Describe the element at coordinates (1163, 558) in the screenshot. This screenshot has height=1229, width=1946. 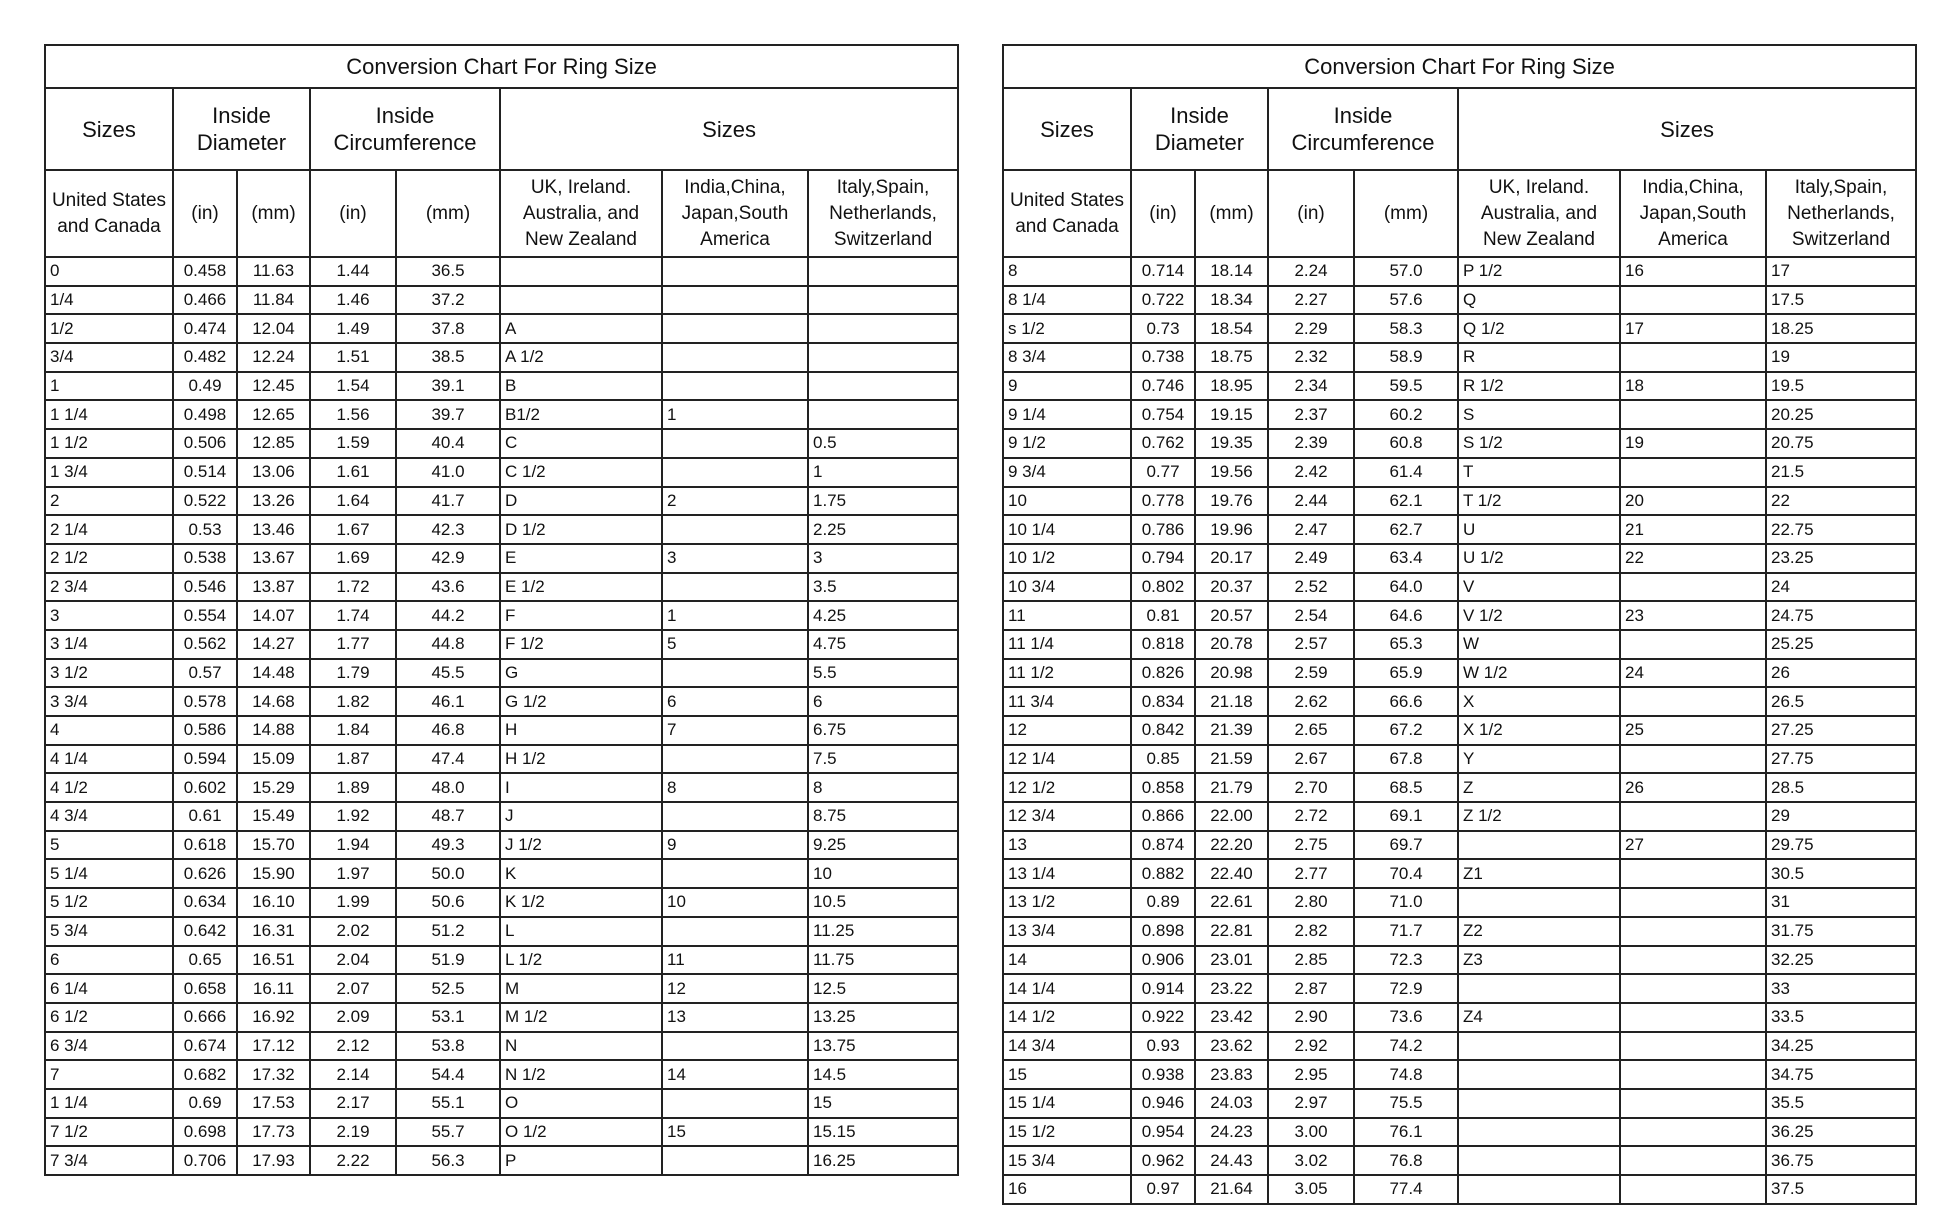
I see `cell-diameter-in: 0.794` at that location.